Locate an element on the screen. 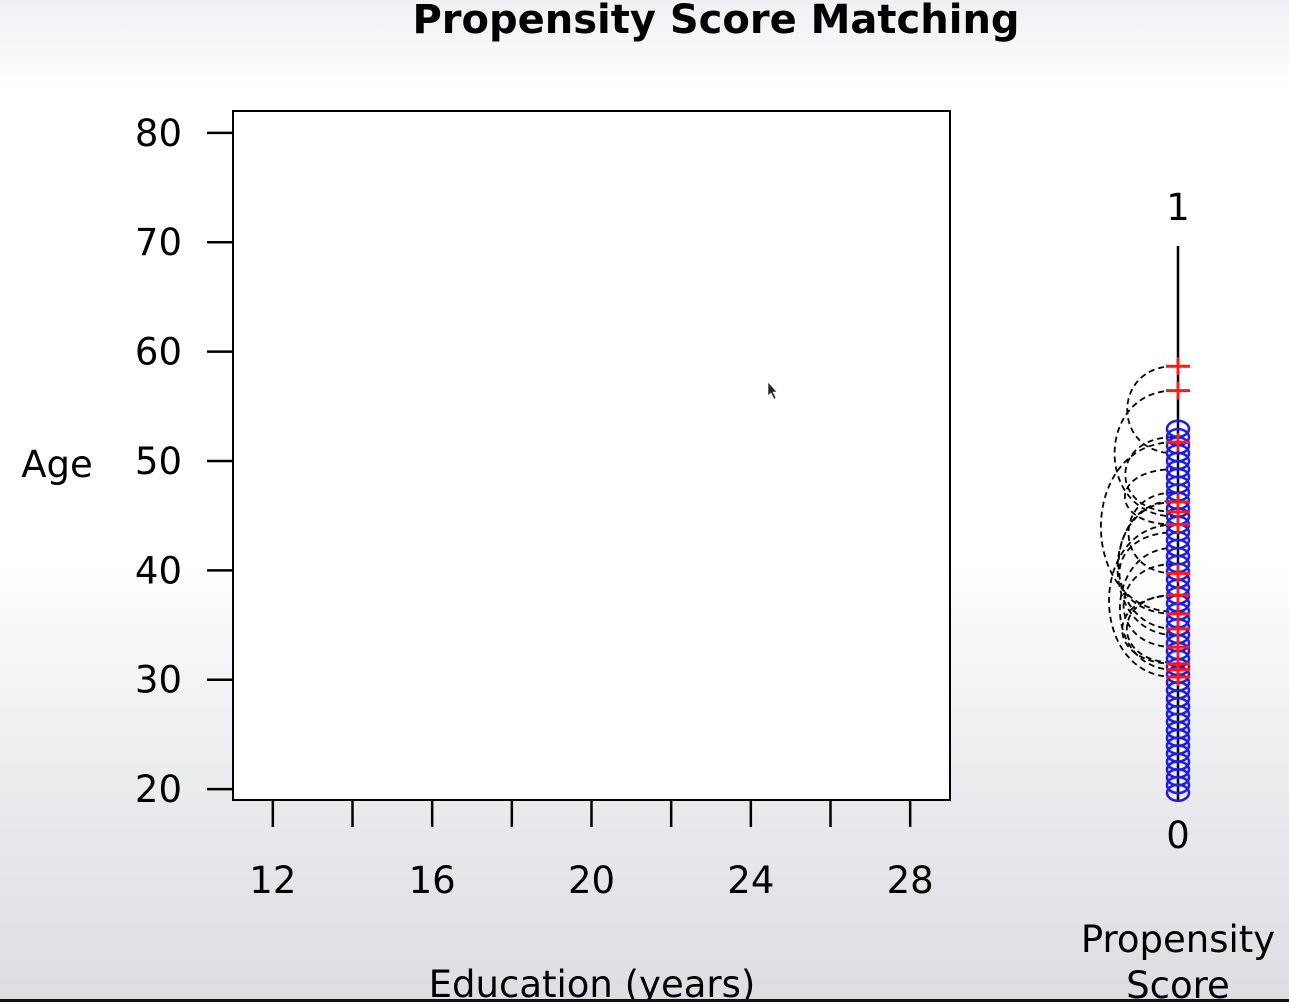 The width and height of the screenshot is (1289, 1002). x-tick-label: 16 is located at coordinates (432, 880).